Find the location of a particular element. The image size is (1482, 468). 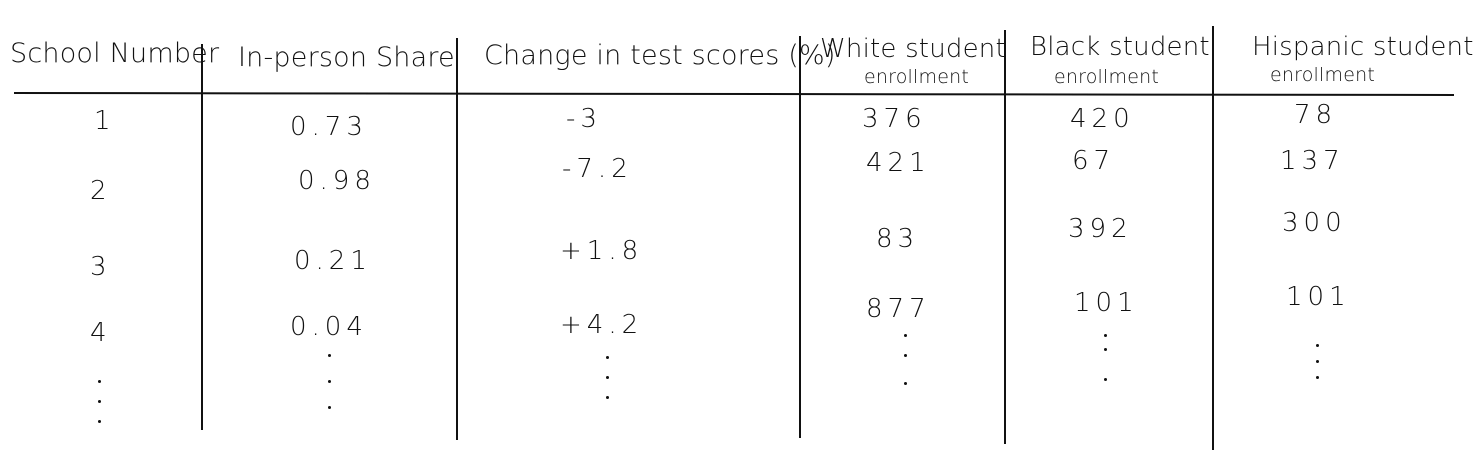

header-rule is located at coordinates (733, 94).